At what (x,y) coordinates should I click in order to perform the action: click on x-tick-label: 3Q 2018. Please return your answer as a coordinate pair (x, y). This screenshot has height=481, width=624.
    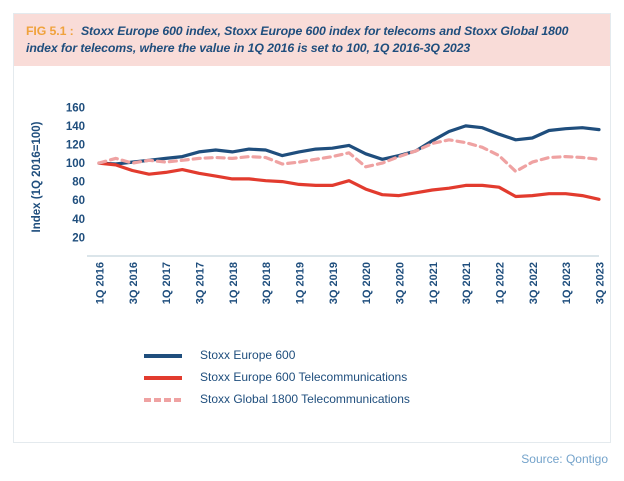
    Looking at the image, I should click on (267, 283).